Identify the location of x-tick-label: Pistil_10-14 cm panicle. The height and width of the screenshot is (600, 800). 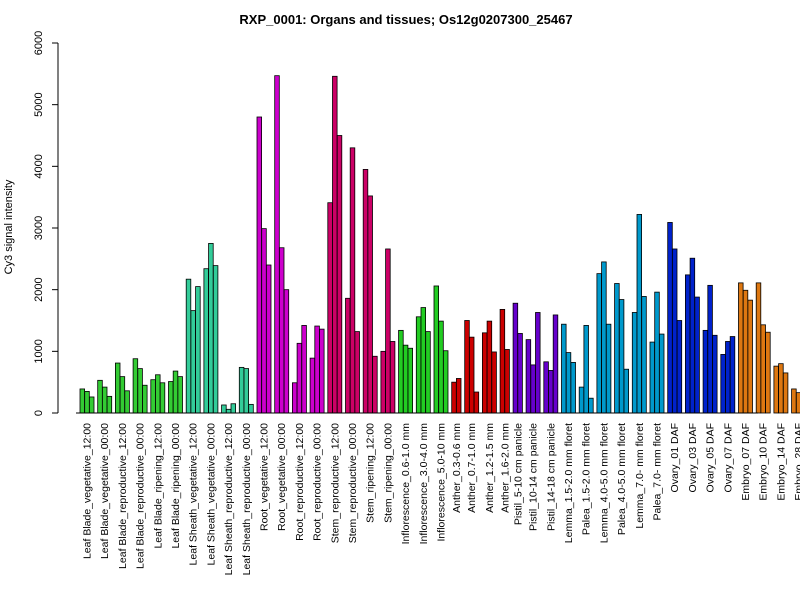
(534, 477).